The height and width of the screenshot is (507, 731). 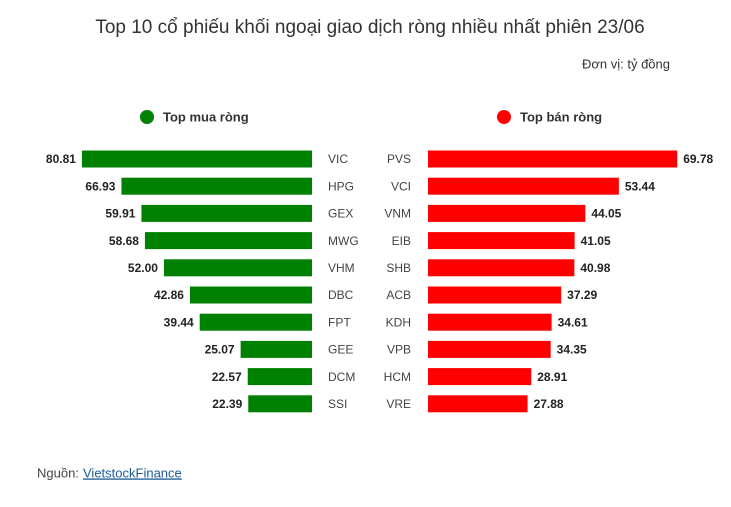 I want to click on category-label: HPG, so click(x=341, y=186).